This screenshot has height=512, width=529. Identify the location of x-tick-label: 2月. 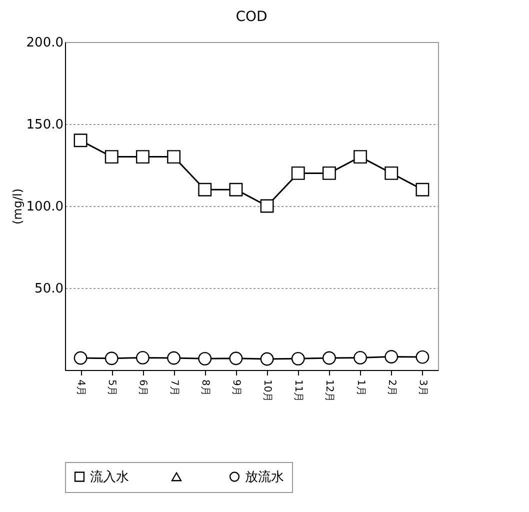
(391, 388).